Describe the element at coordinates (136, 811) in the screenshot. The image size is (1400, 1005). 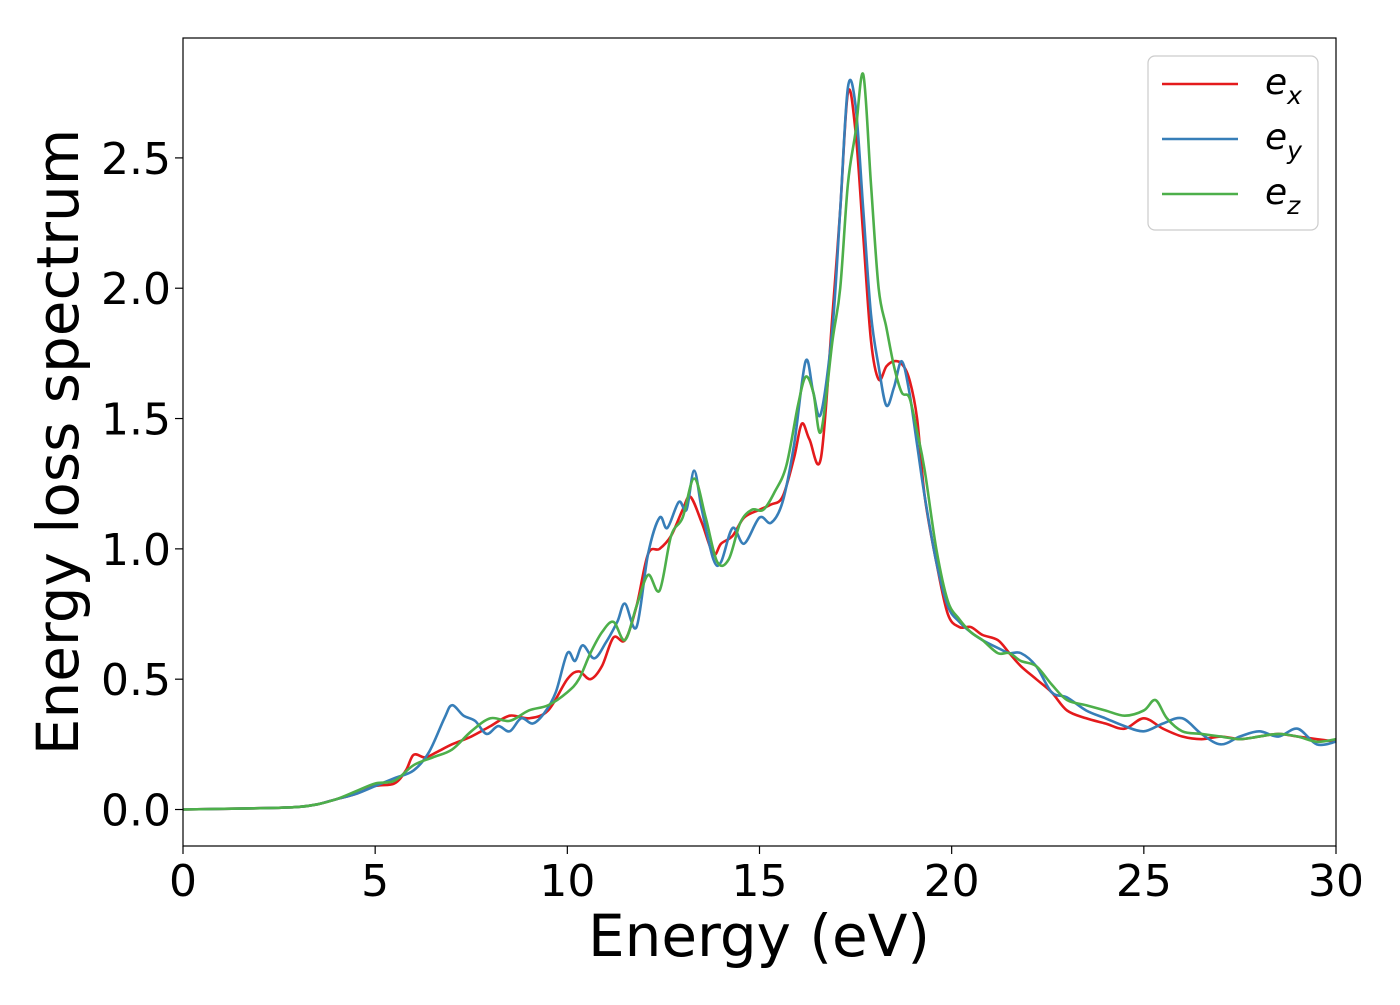
I see `y-tick-label: 0.0` at that location.